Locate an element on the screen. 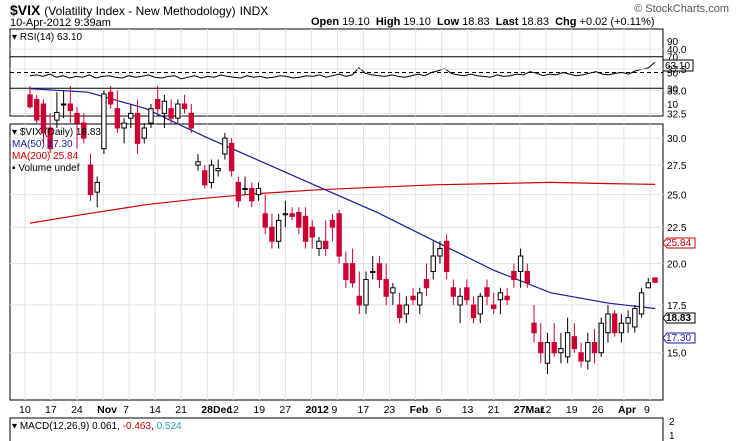  badge-last-box is located at coordinates (679, 318).